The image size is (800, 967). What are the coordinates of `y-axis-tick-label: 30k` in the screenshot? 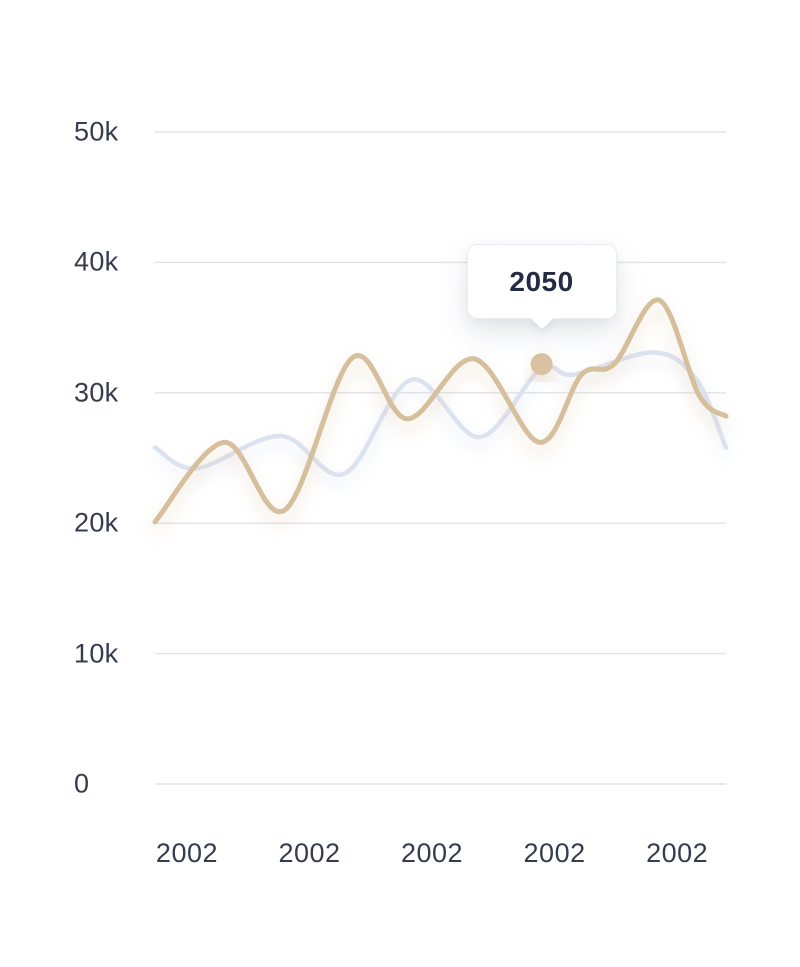 It's located at (96, 392).